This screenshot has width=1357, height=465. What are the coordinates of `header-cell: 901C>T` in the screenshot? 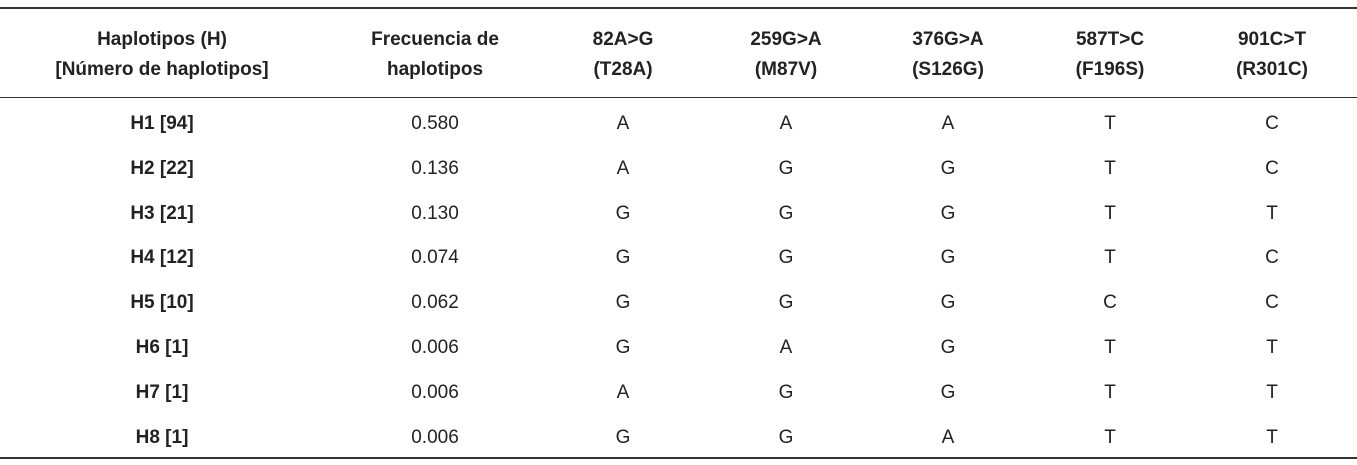 It's located at (1272, 39).